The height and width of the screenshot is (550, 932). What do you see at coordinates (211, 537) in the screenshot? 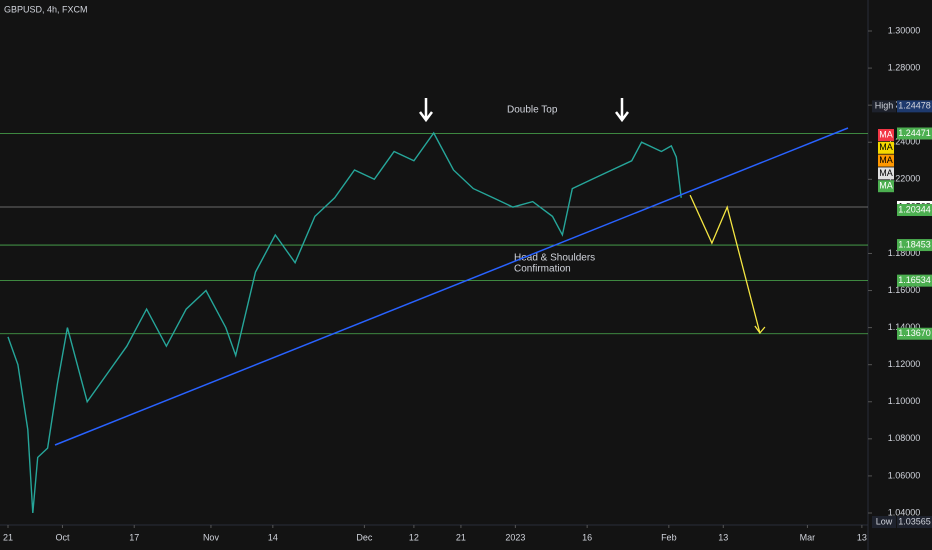
I see `x-tick-label: Nov` at bounding box center [211, 537].